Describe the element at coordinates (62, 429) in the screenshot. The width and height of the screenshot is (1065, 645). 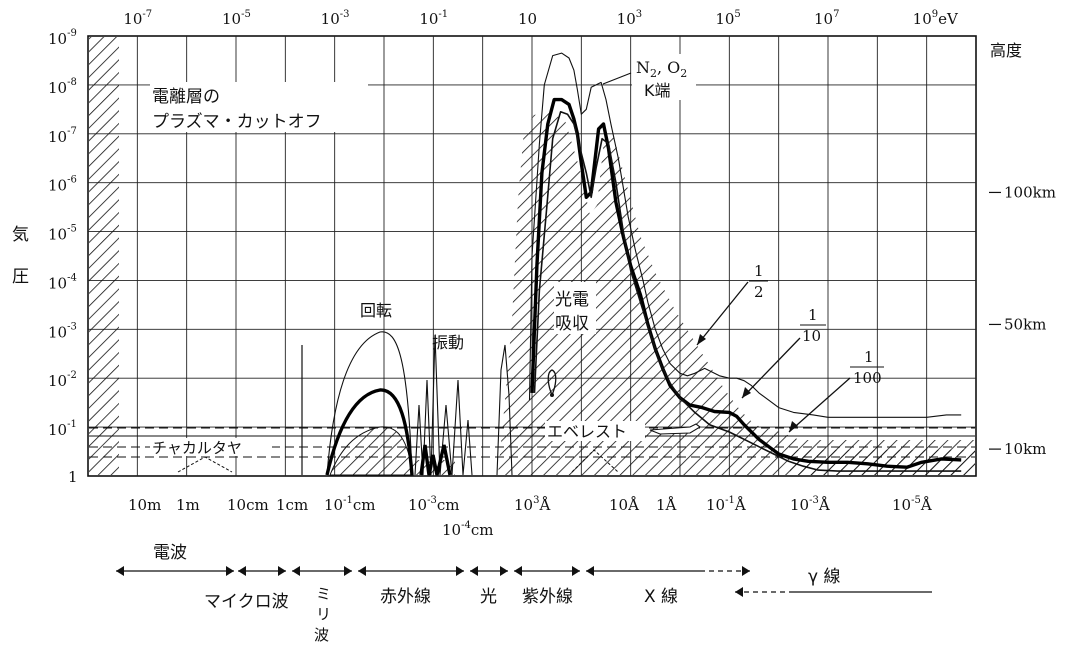
I see `pressure-tick-label: 10⁻¹` at that location.